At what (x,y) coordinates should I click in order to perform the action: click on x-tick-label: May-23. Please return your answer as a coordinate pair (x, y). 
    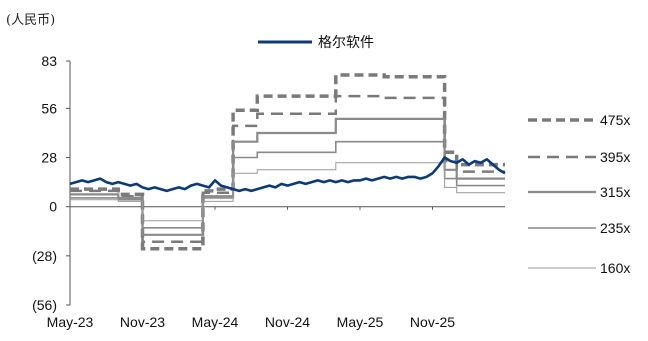
    Looking at the image, I should click on (70, 322).